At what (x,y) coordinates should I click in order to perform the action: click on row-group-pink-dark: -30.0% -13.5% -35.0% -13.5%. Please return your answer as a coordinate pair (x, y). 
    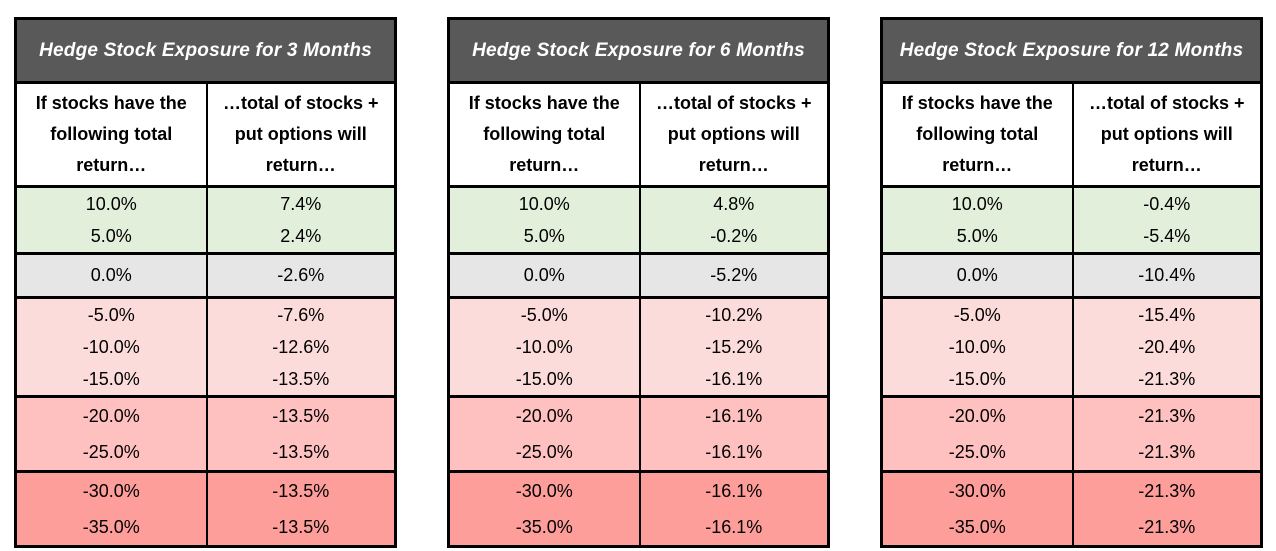
    Looking at the image, I should click on (205, 507).